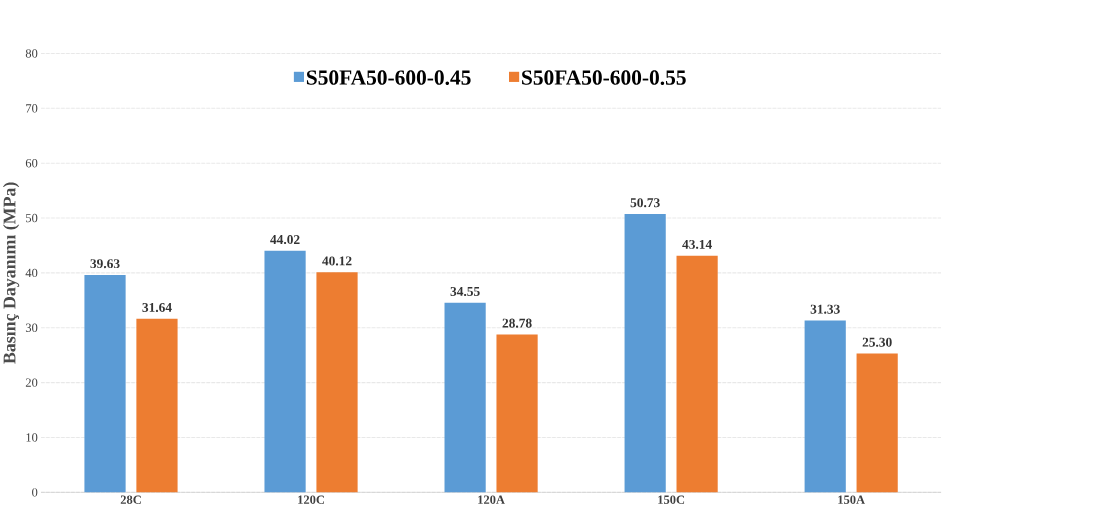  I want to click on legend-label: S50FA50-600-0.45, so click(388, 77).